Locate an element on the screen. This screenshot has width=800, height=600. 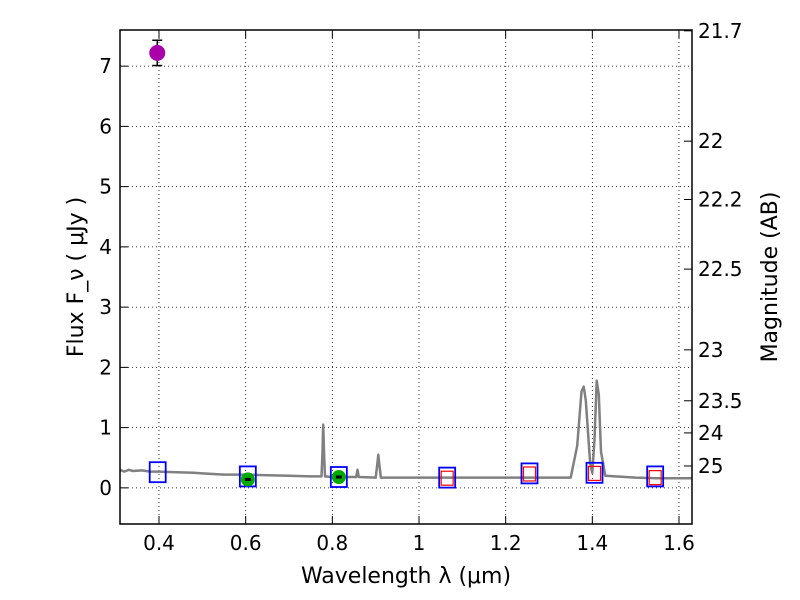
spectrum-line is located at coordinates (405, 429).